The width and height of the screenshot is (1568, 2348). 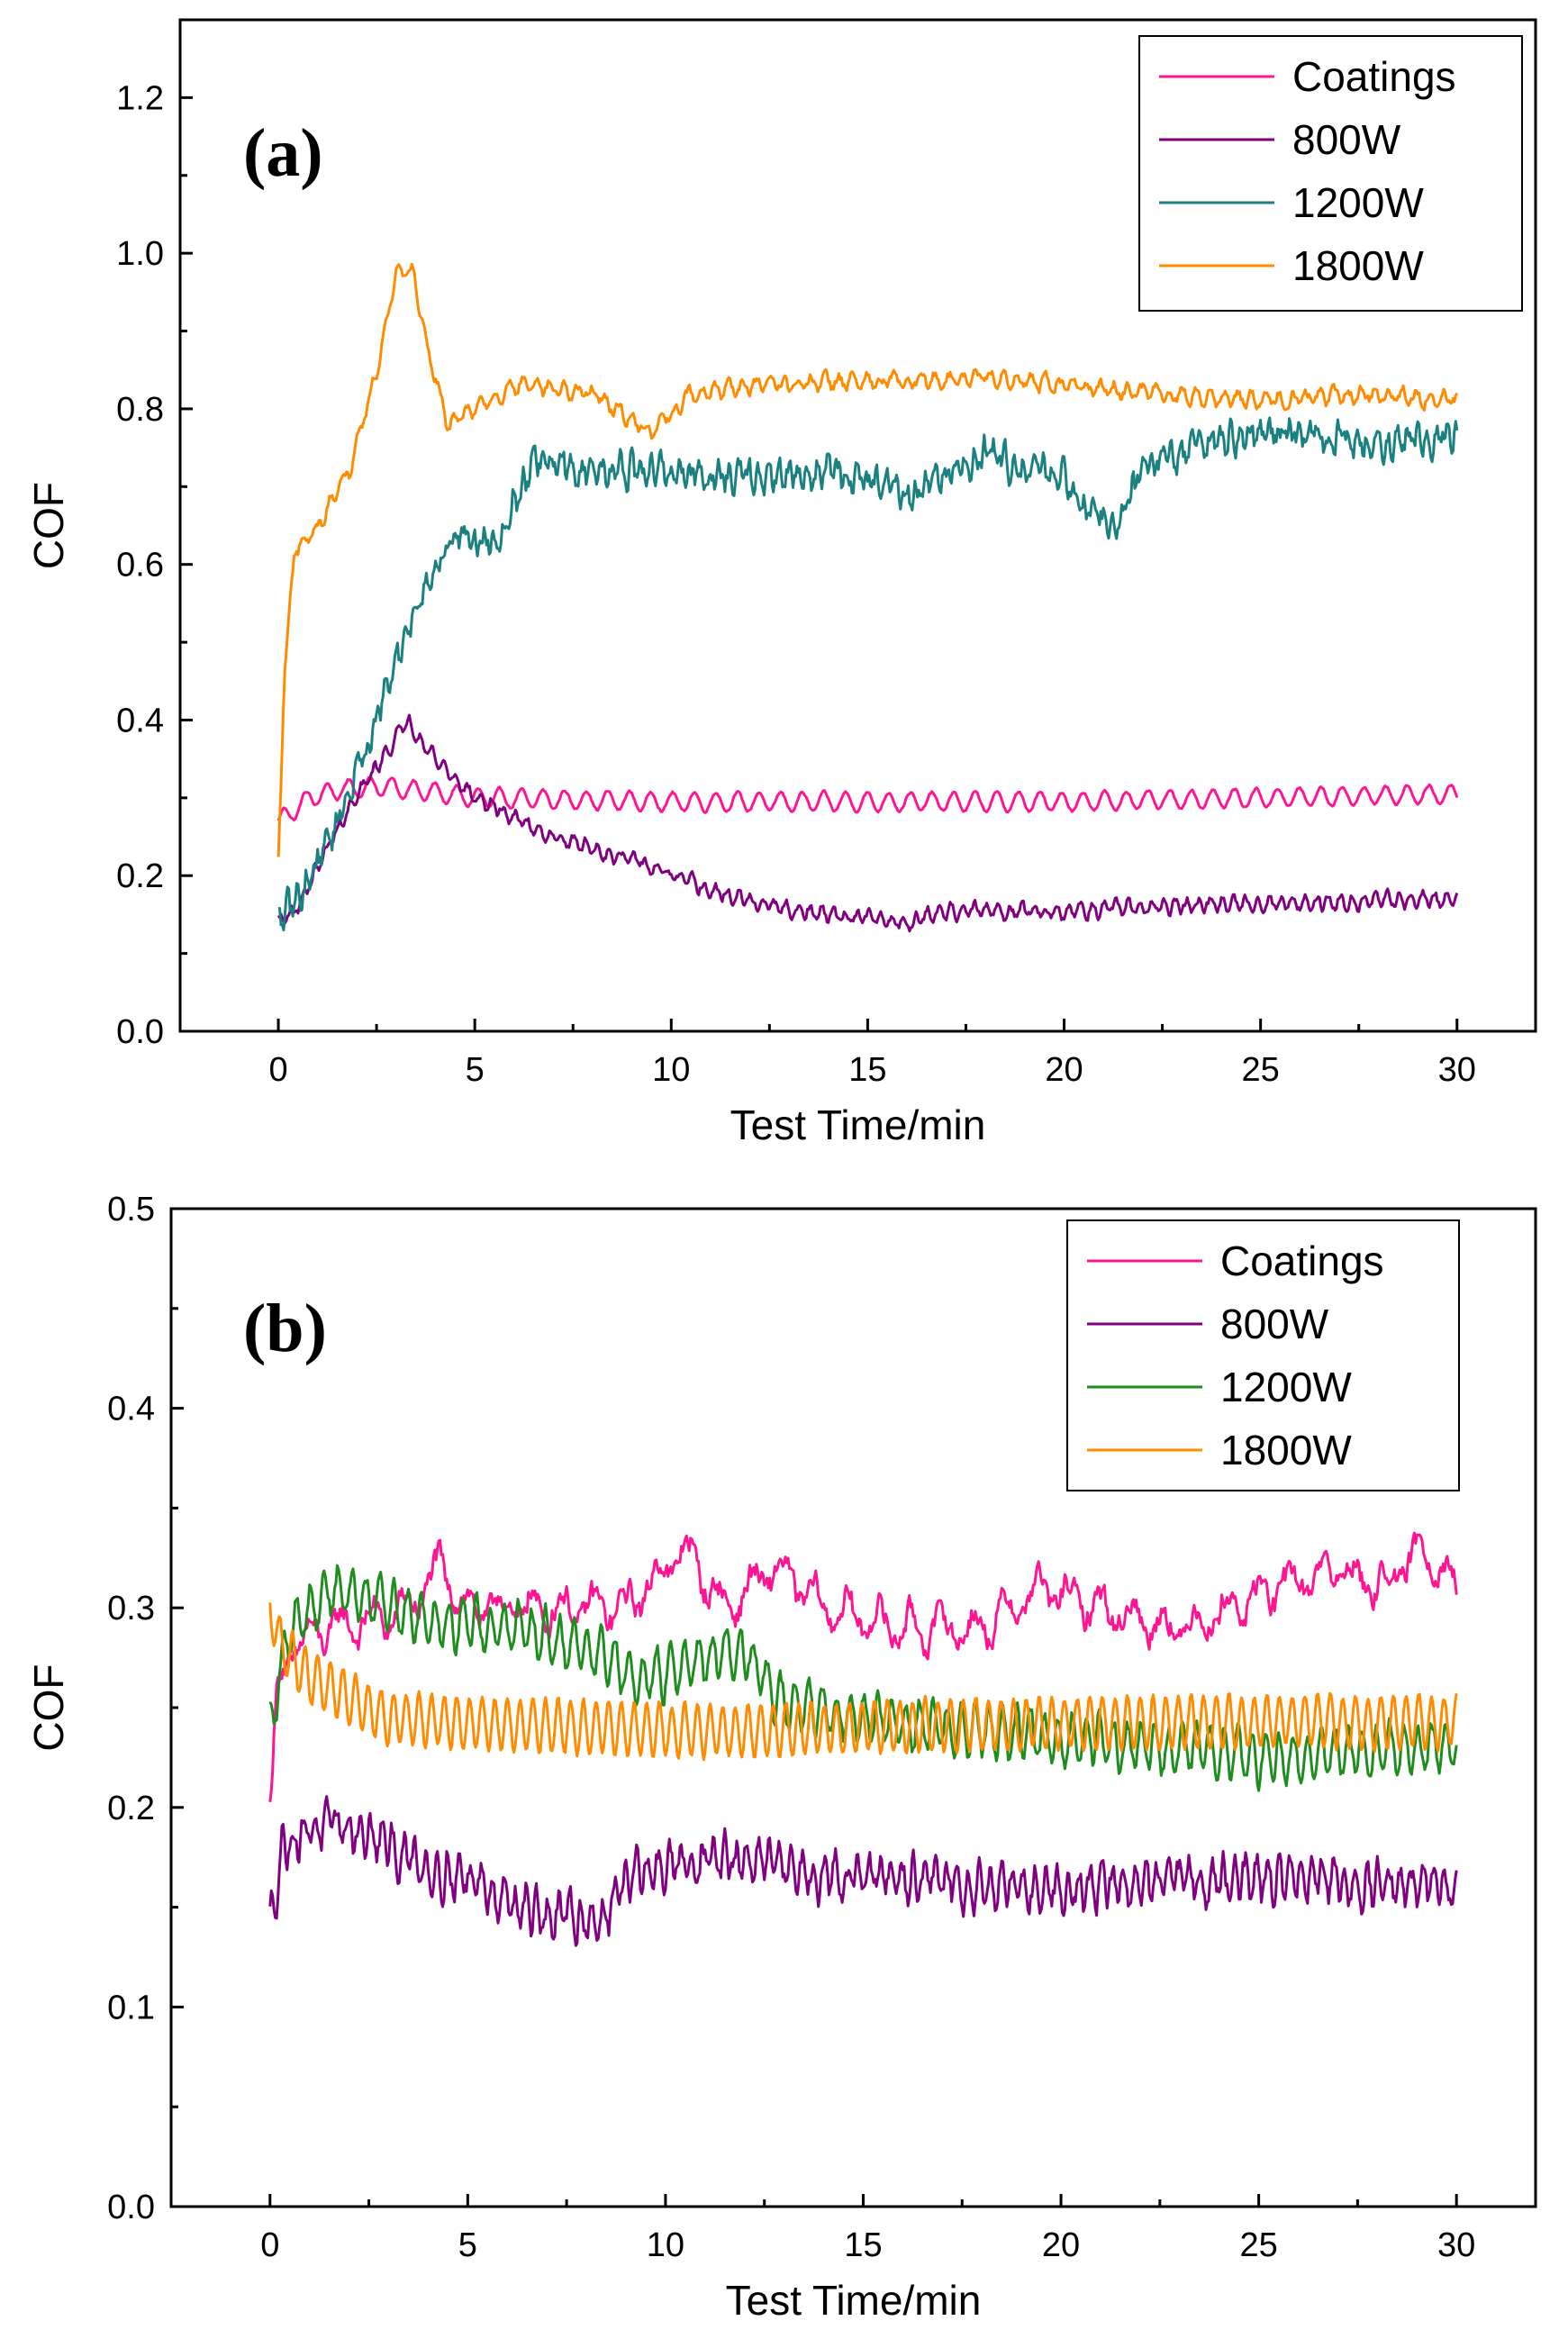 What do you see at coordinates (140, 98) in the screenshot?
I see `y-tick-label: 1.2` at bounding box center [140, 98].